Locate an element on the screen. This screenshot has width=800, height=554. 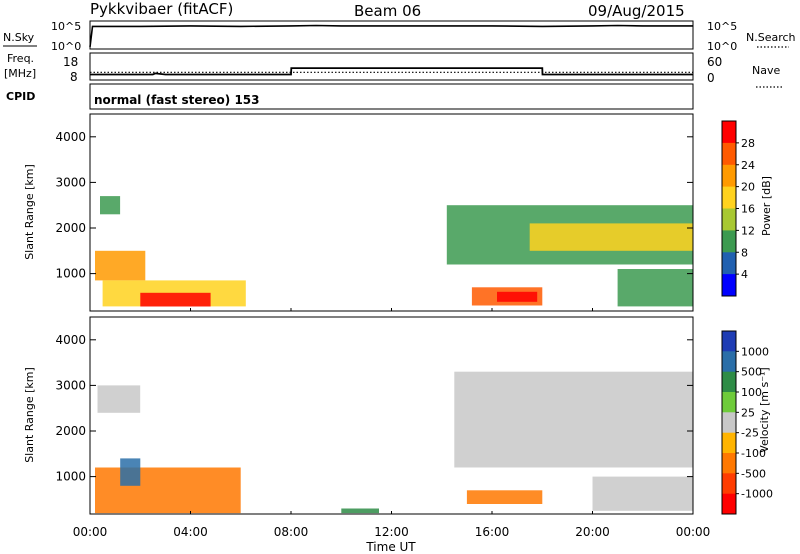
cpid-row: CPID normal (fast stereo) 153 is located at coordinates (350, 96).